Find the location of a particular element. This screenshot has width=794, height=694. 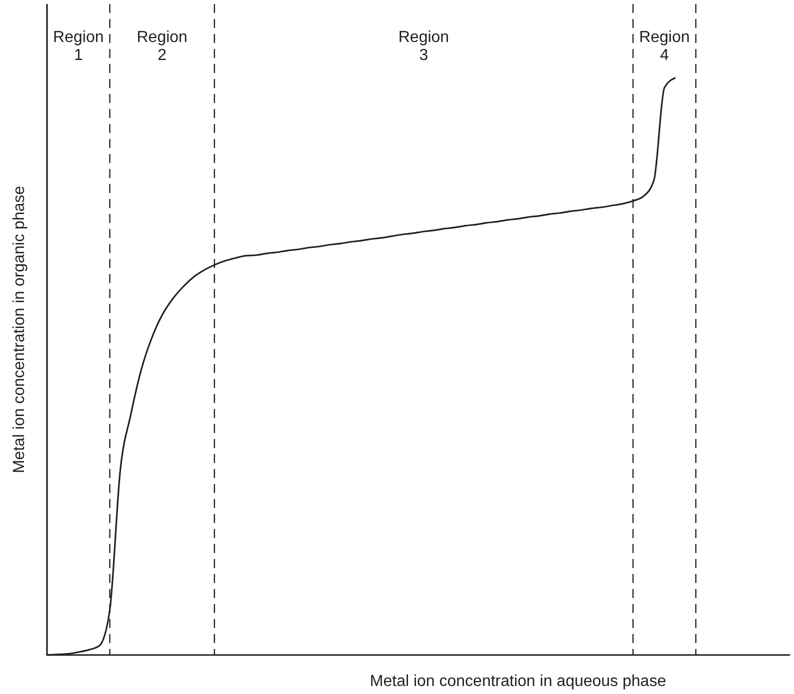

y-axis-title: Metal ion concentration in organic phase is located at coordinates (19, 330).